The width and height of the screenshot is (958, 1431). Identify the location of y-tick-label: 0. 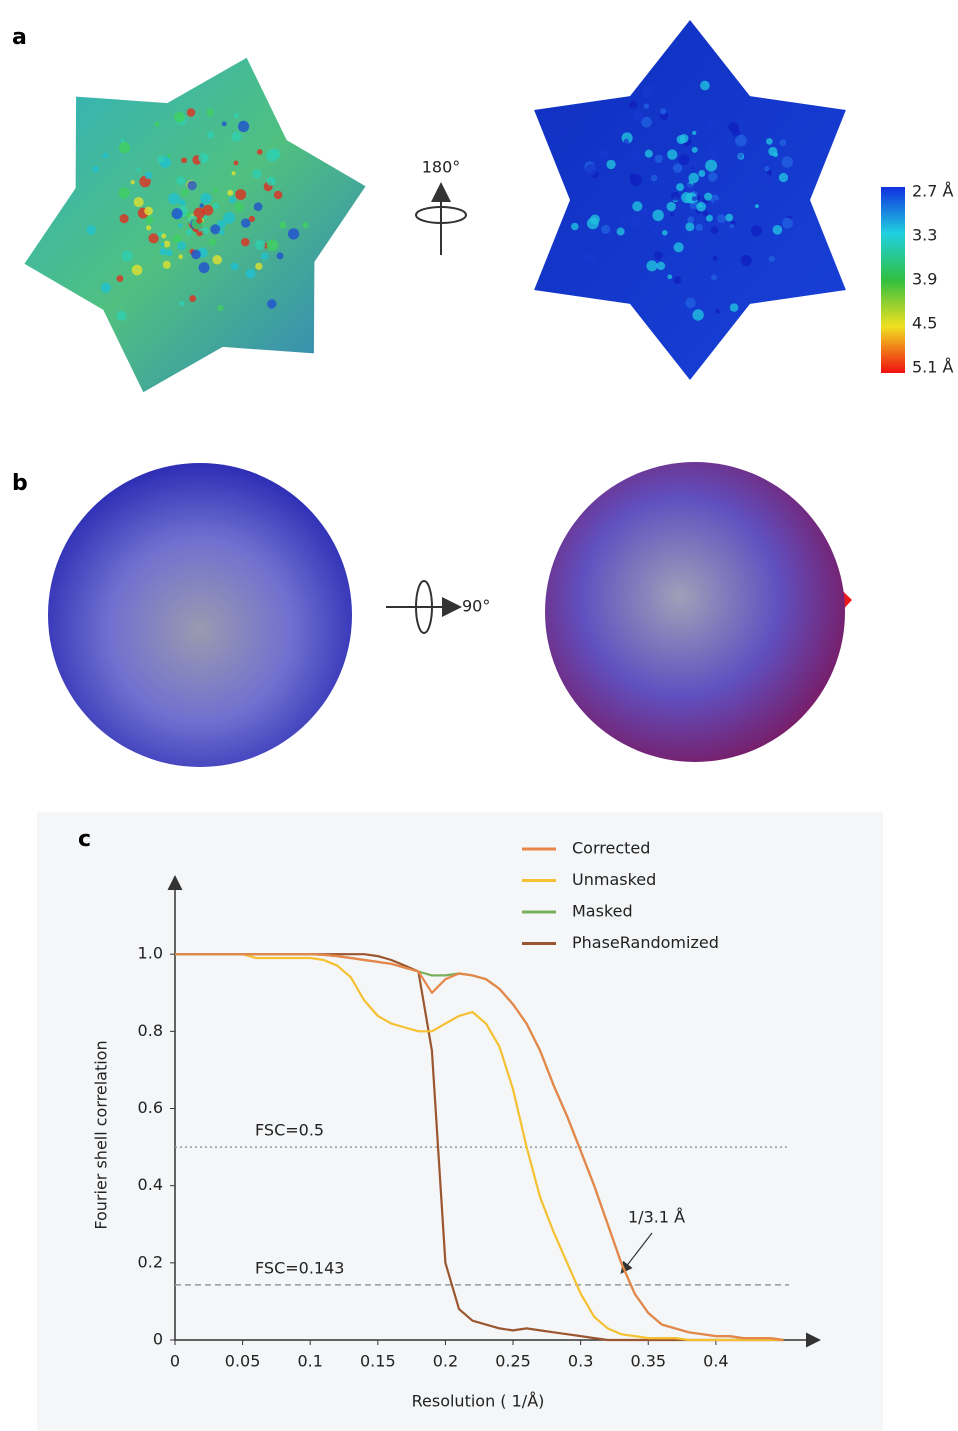
(158, 1339).